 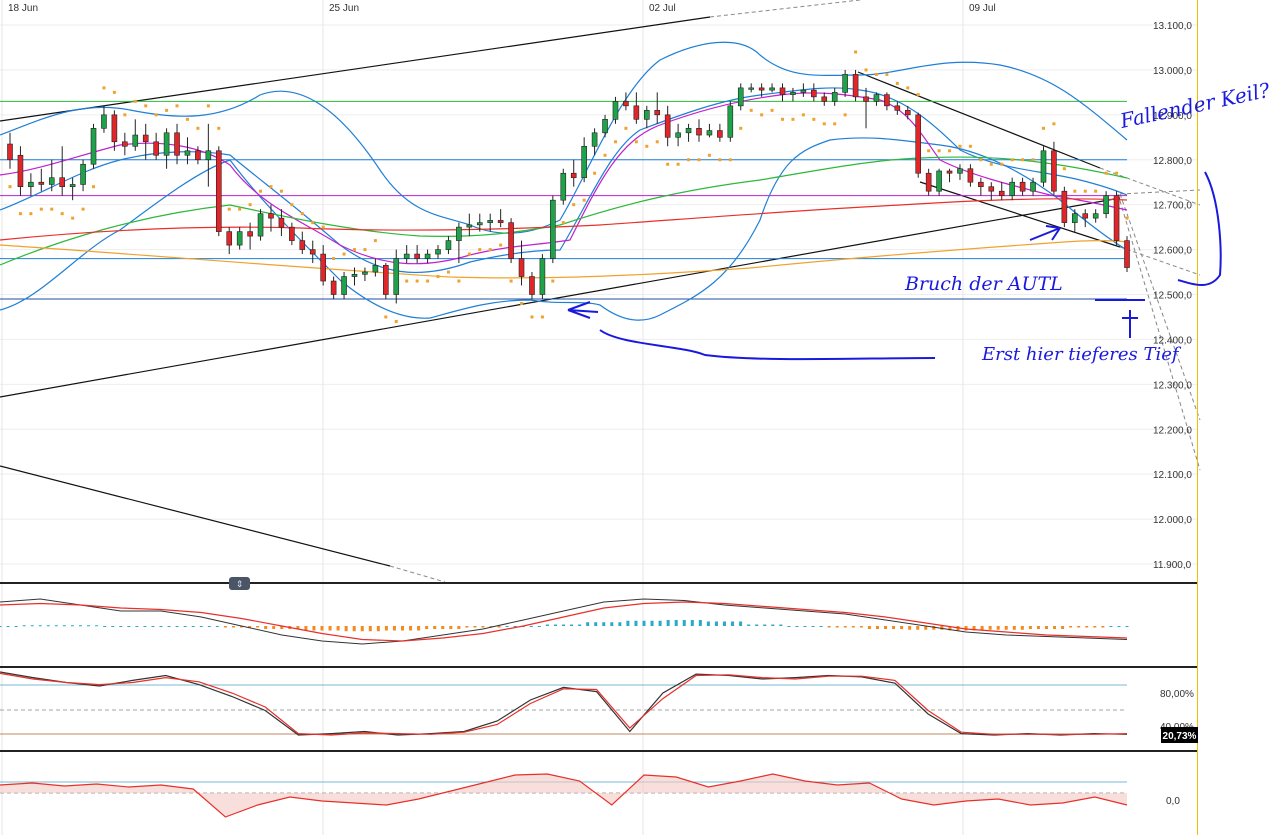 I want to click on price-tick-label: 13.000,0, so click(x=1172, y=71).